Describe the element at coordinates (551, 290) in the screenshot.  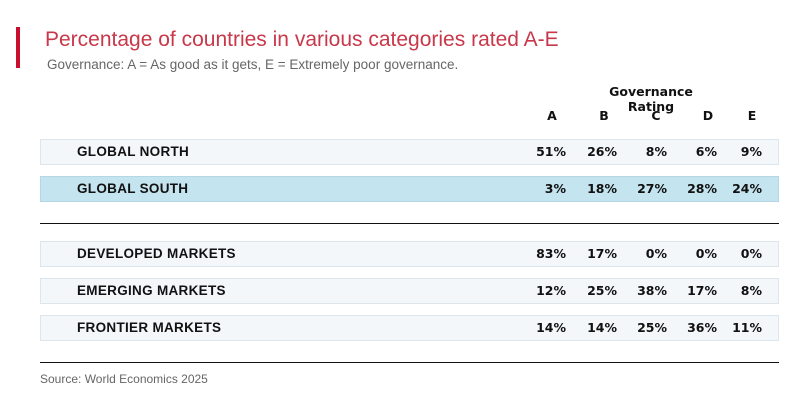
I see `cell-a: 12%` at that location.